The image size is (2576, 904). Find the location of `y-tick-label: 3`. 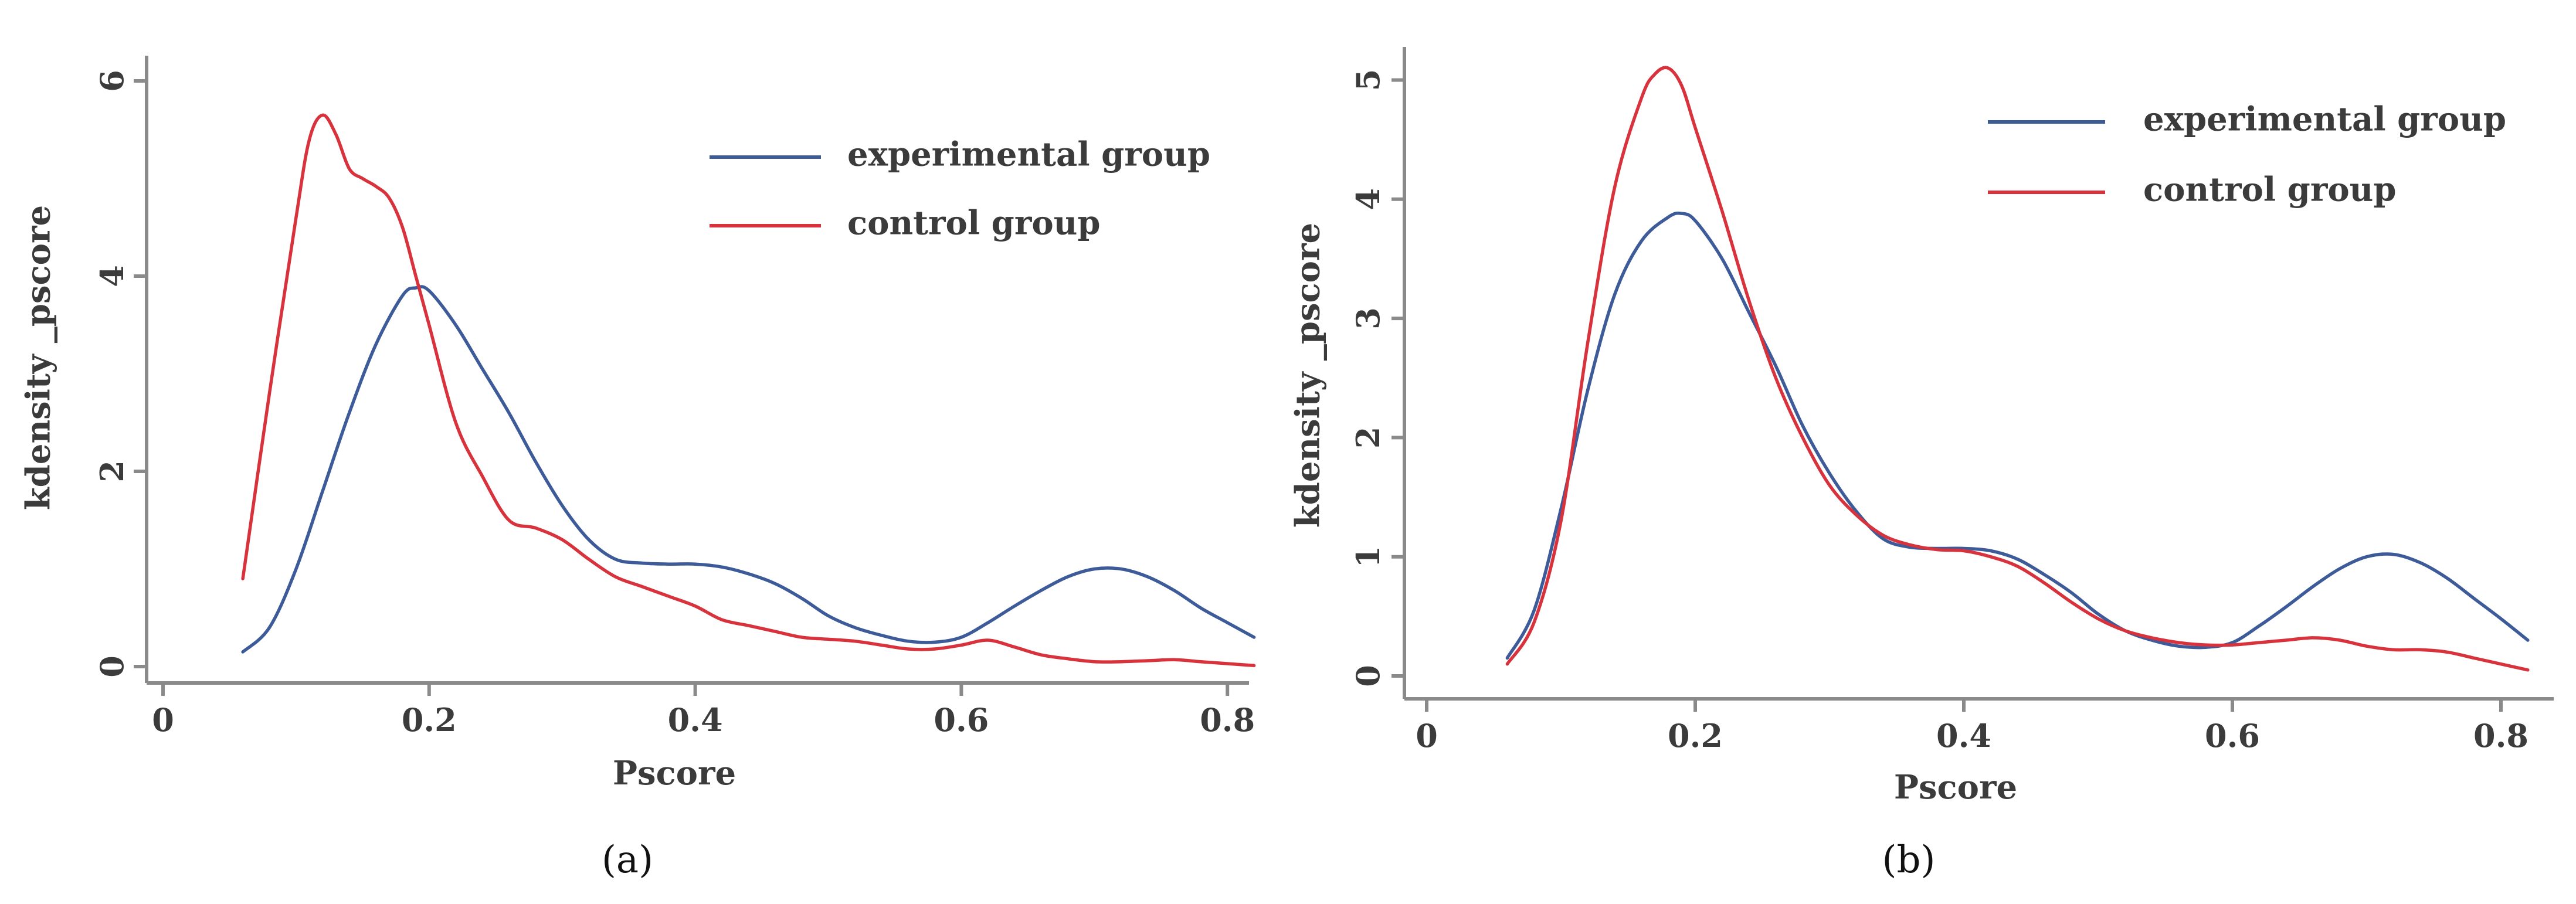

y-tick-label: 3 is located at coordinates (1368, 318).